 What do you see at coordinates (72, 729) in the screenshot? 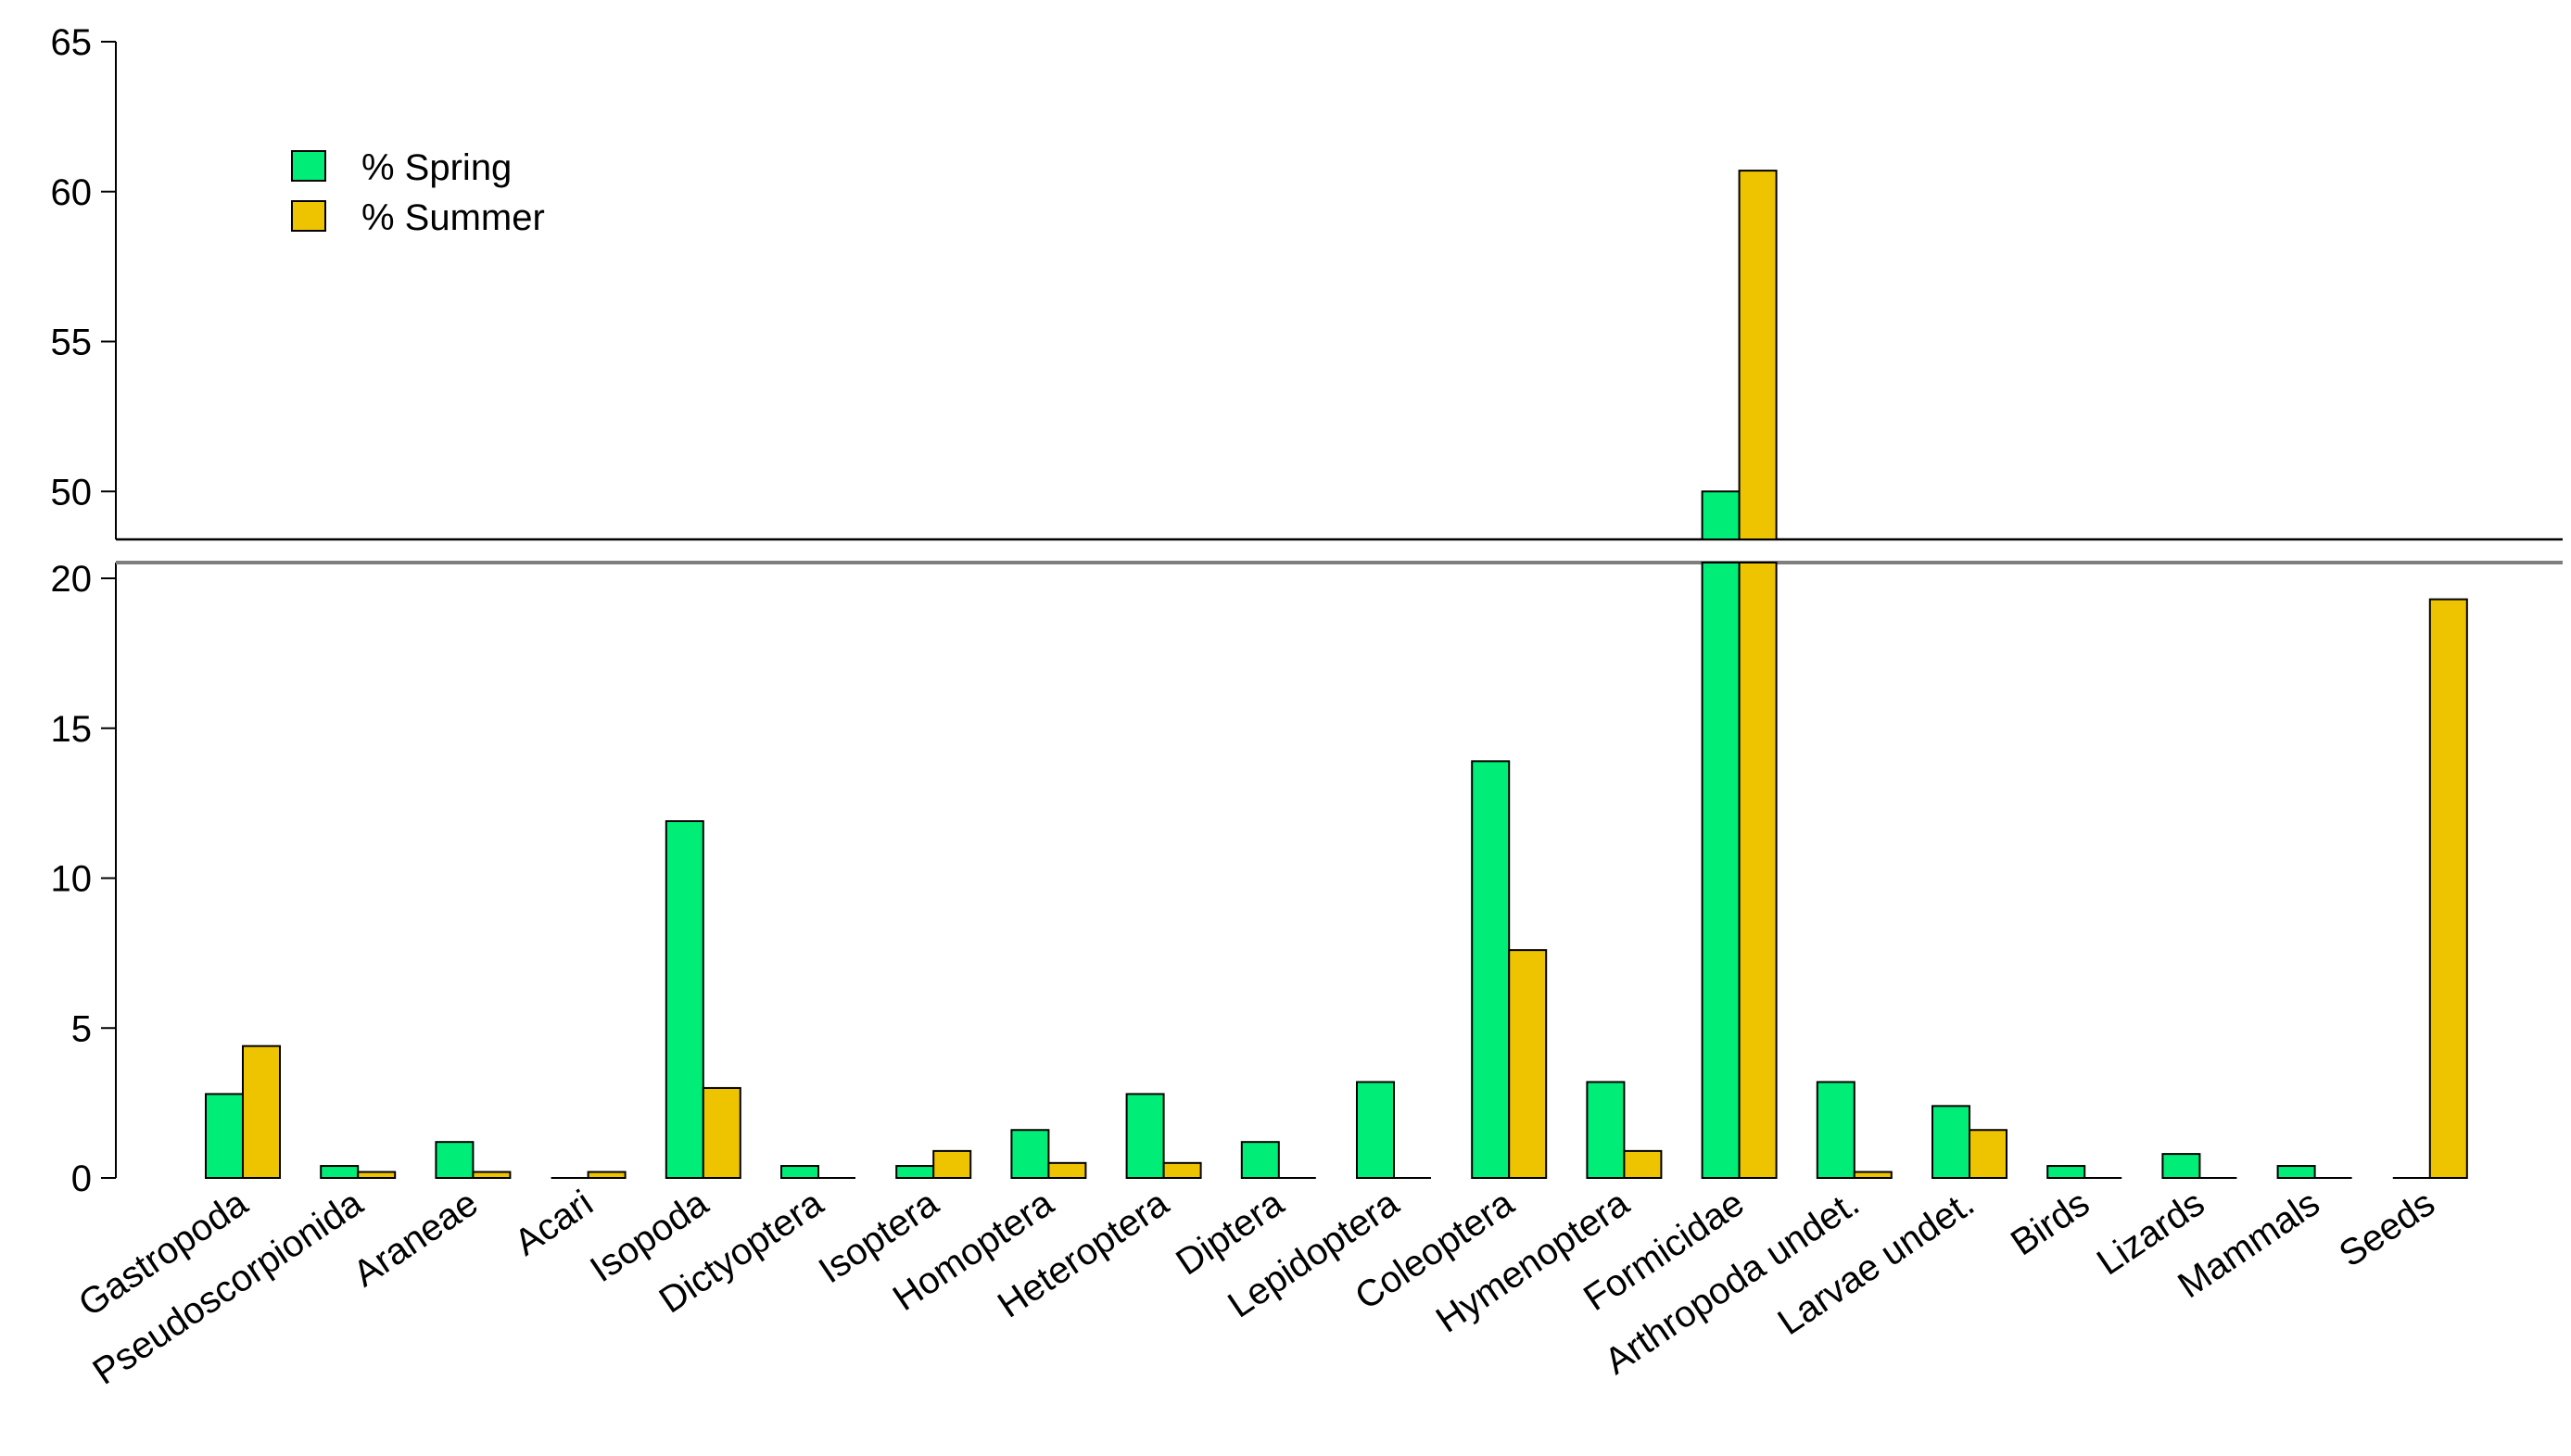
I see `y-tick-label: 15` at bounding box center [72, 729].